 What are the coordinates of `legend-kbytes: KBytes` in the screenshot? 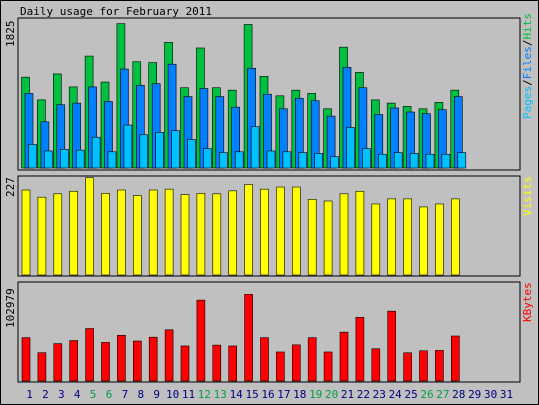 It's located at (527, 302).